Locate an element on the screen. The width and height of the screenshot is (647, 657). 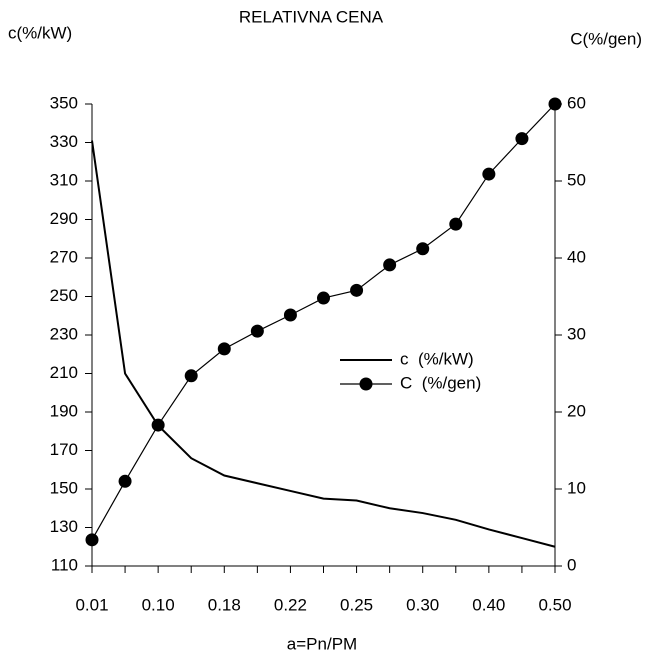
x-tick-label: 0.50 is located at coordinates (554, 604).